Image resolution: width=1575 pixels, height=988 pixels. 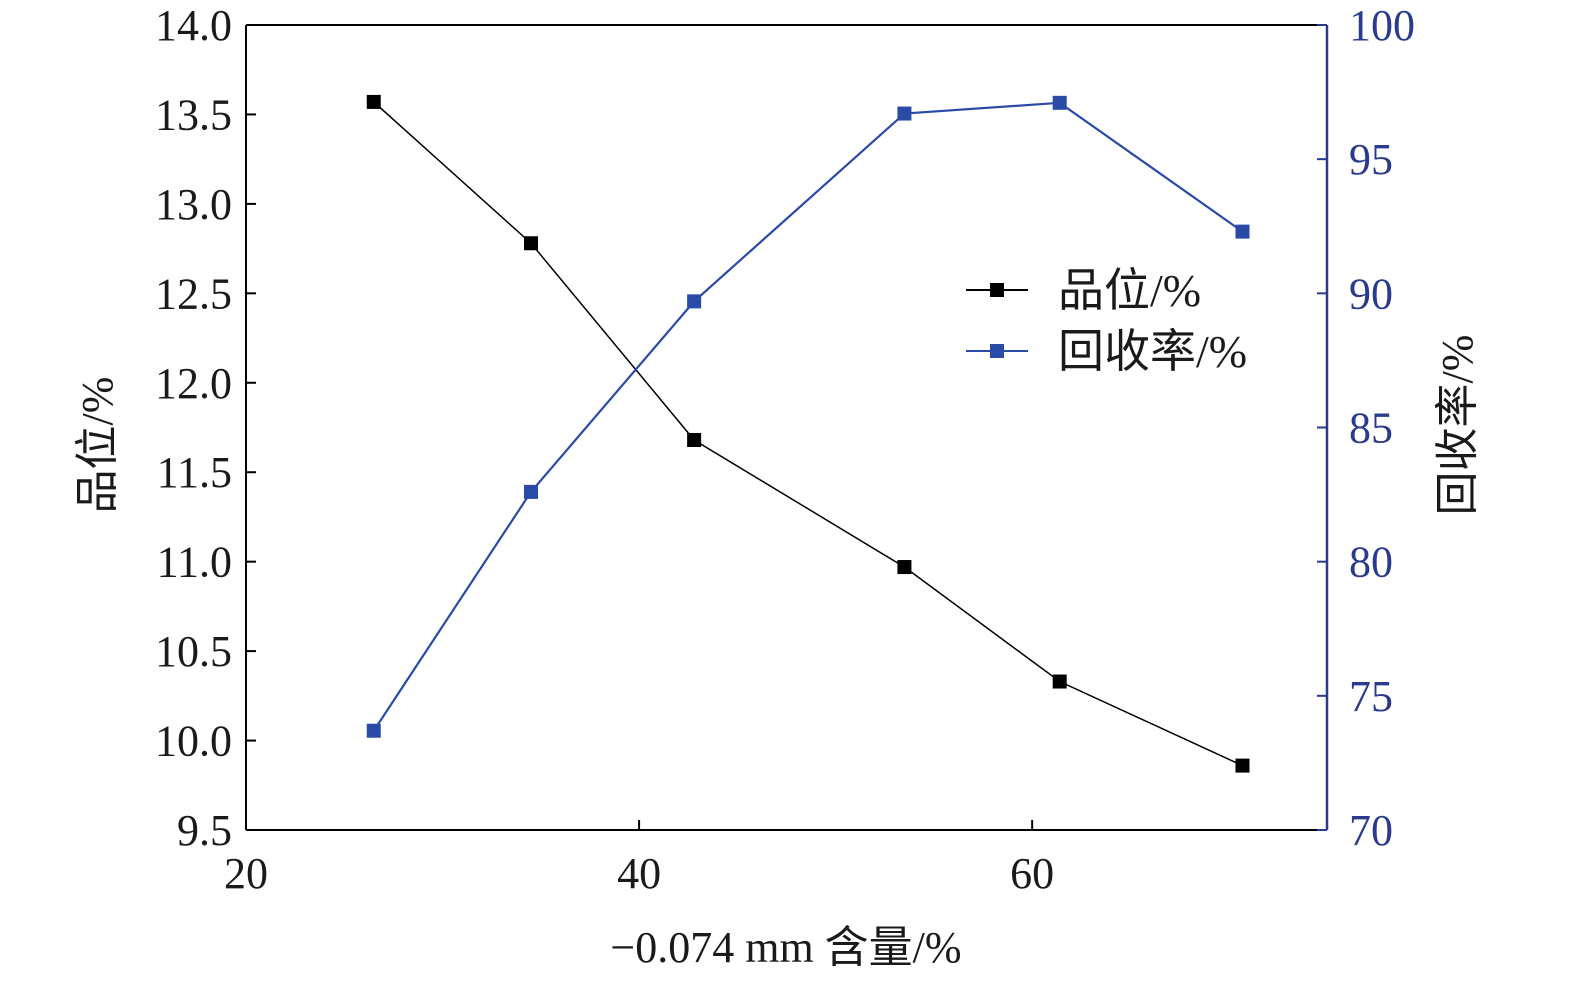 I want to click on x-axis-label: −0.074 mm 含量/%, so click(x=785, y=947).